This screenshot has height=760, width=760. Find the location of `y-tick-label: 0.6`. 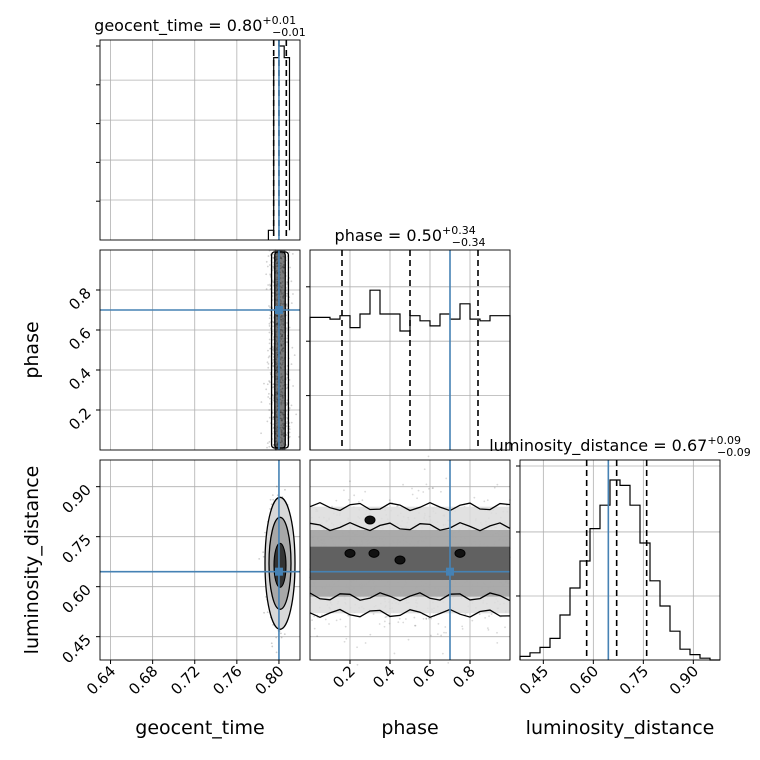

y-tick-label: 0.6 is located at coordinates (80, 339).